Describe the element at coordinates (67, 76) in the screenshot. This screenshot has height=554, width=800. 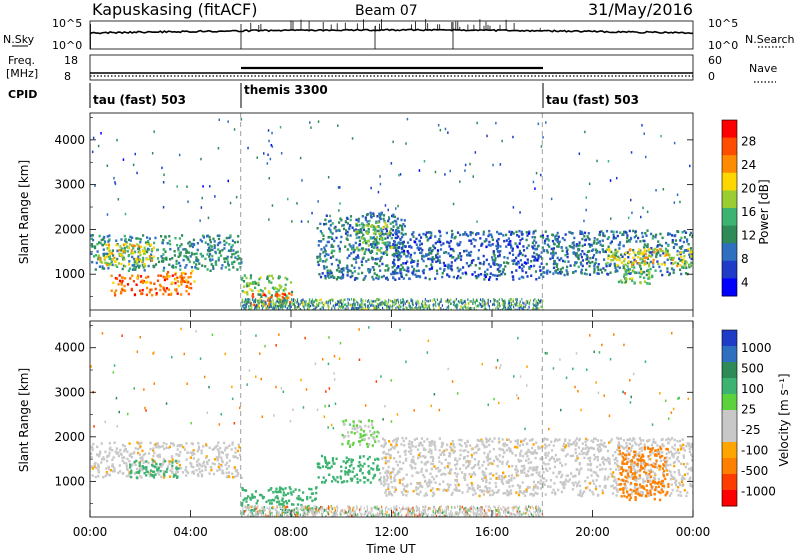
I see `freq-left-tick-bottom: 8` at that location.